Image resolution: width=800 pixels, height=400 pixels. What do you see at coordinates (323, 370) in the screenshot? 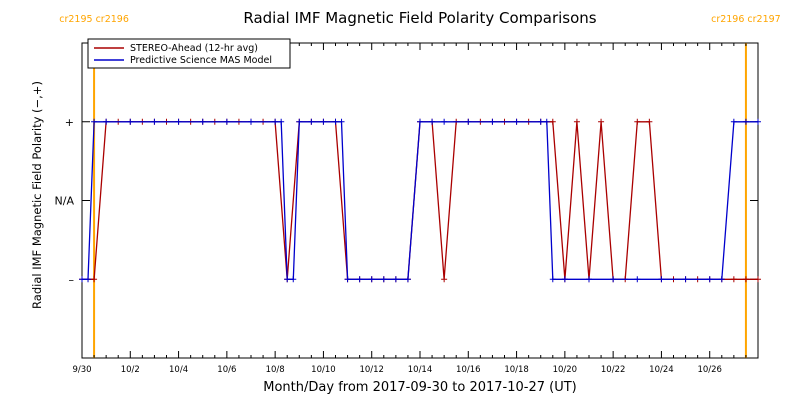
I see `x-tick-label: 10/10` at bounding box center [323, 370].